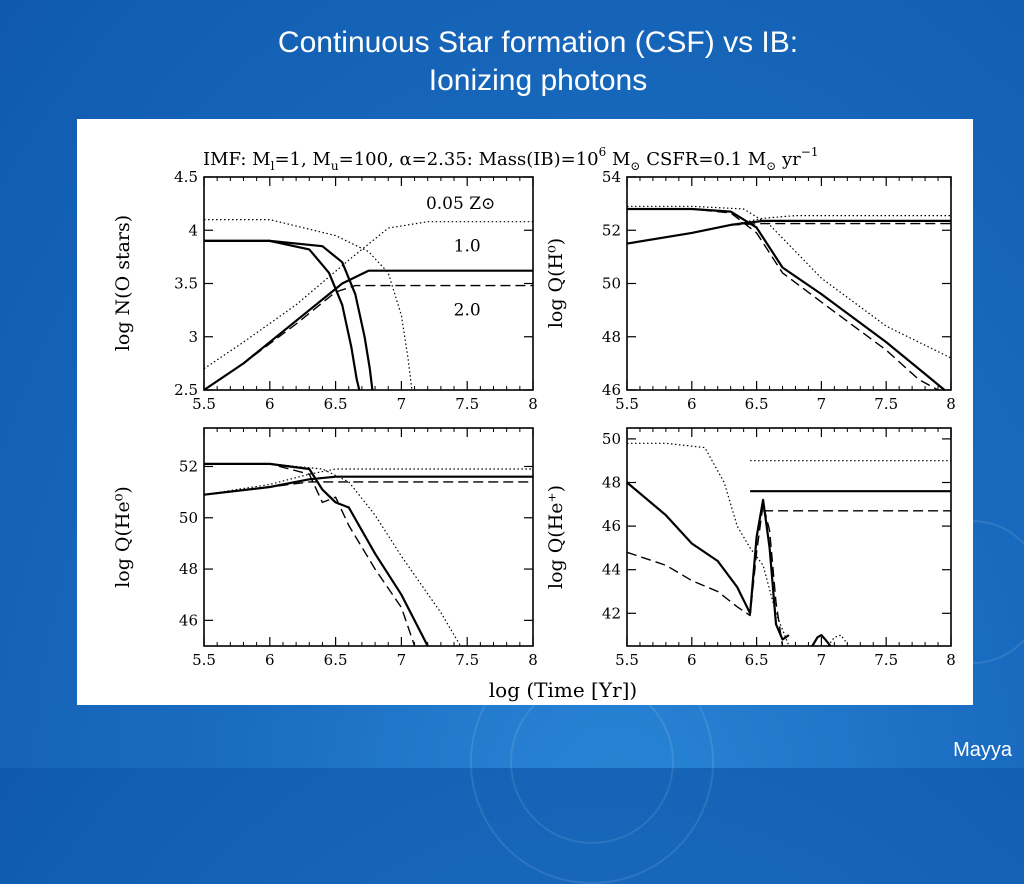  Describe the element at coordinates (771, 166) in the screenshot. I see `header-sun-symbol-2: ⊙` at that location.